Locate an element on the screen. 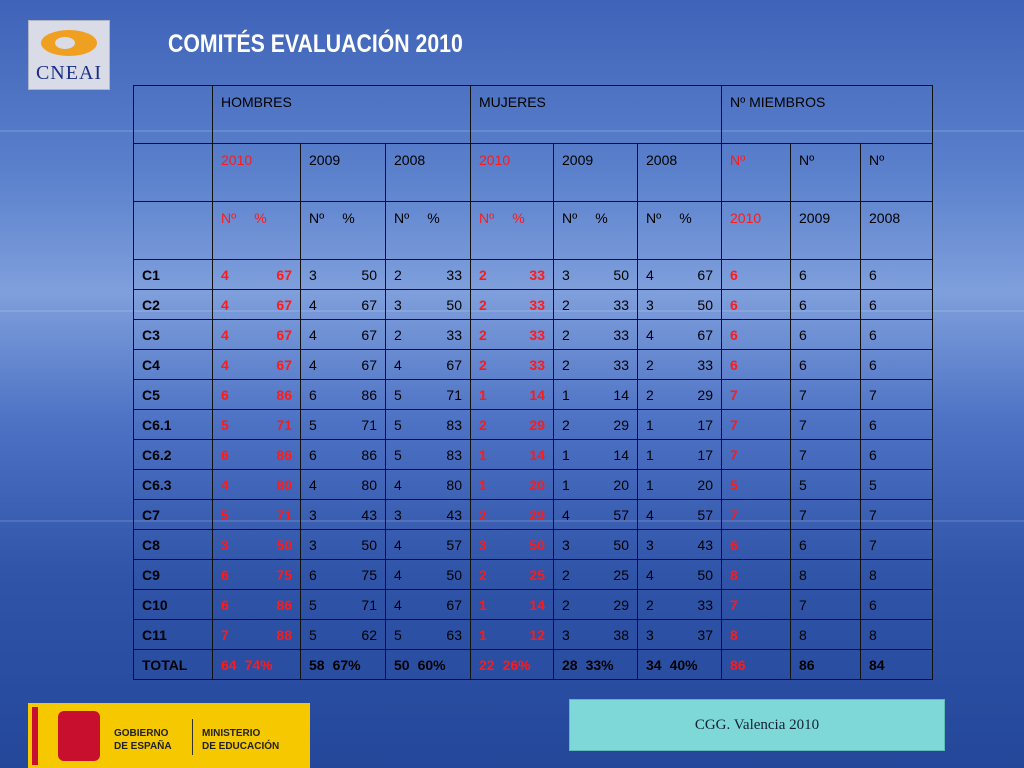  count: 50 is located at coordinates (402, 664).